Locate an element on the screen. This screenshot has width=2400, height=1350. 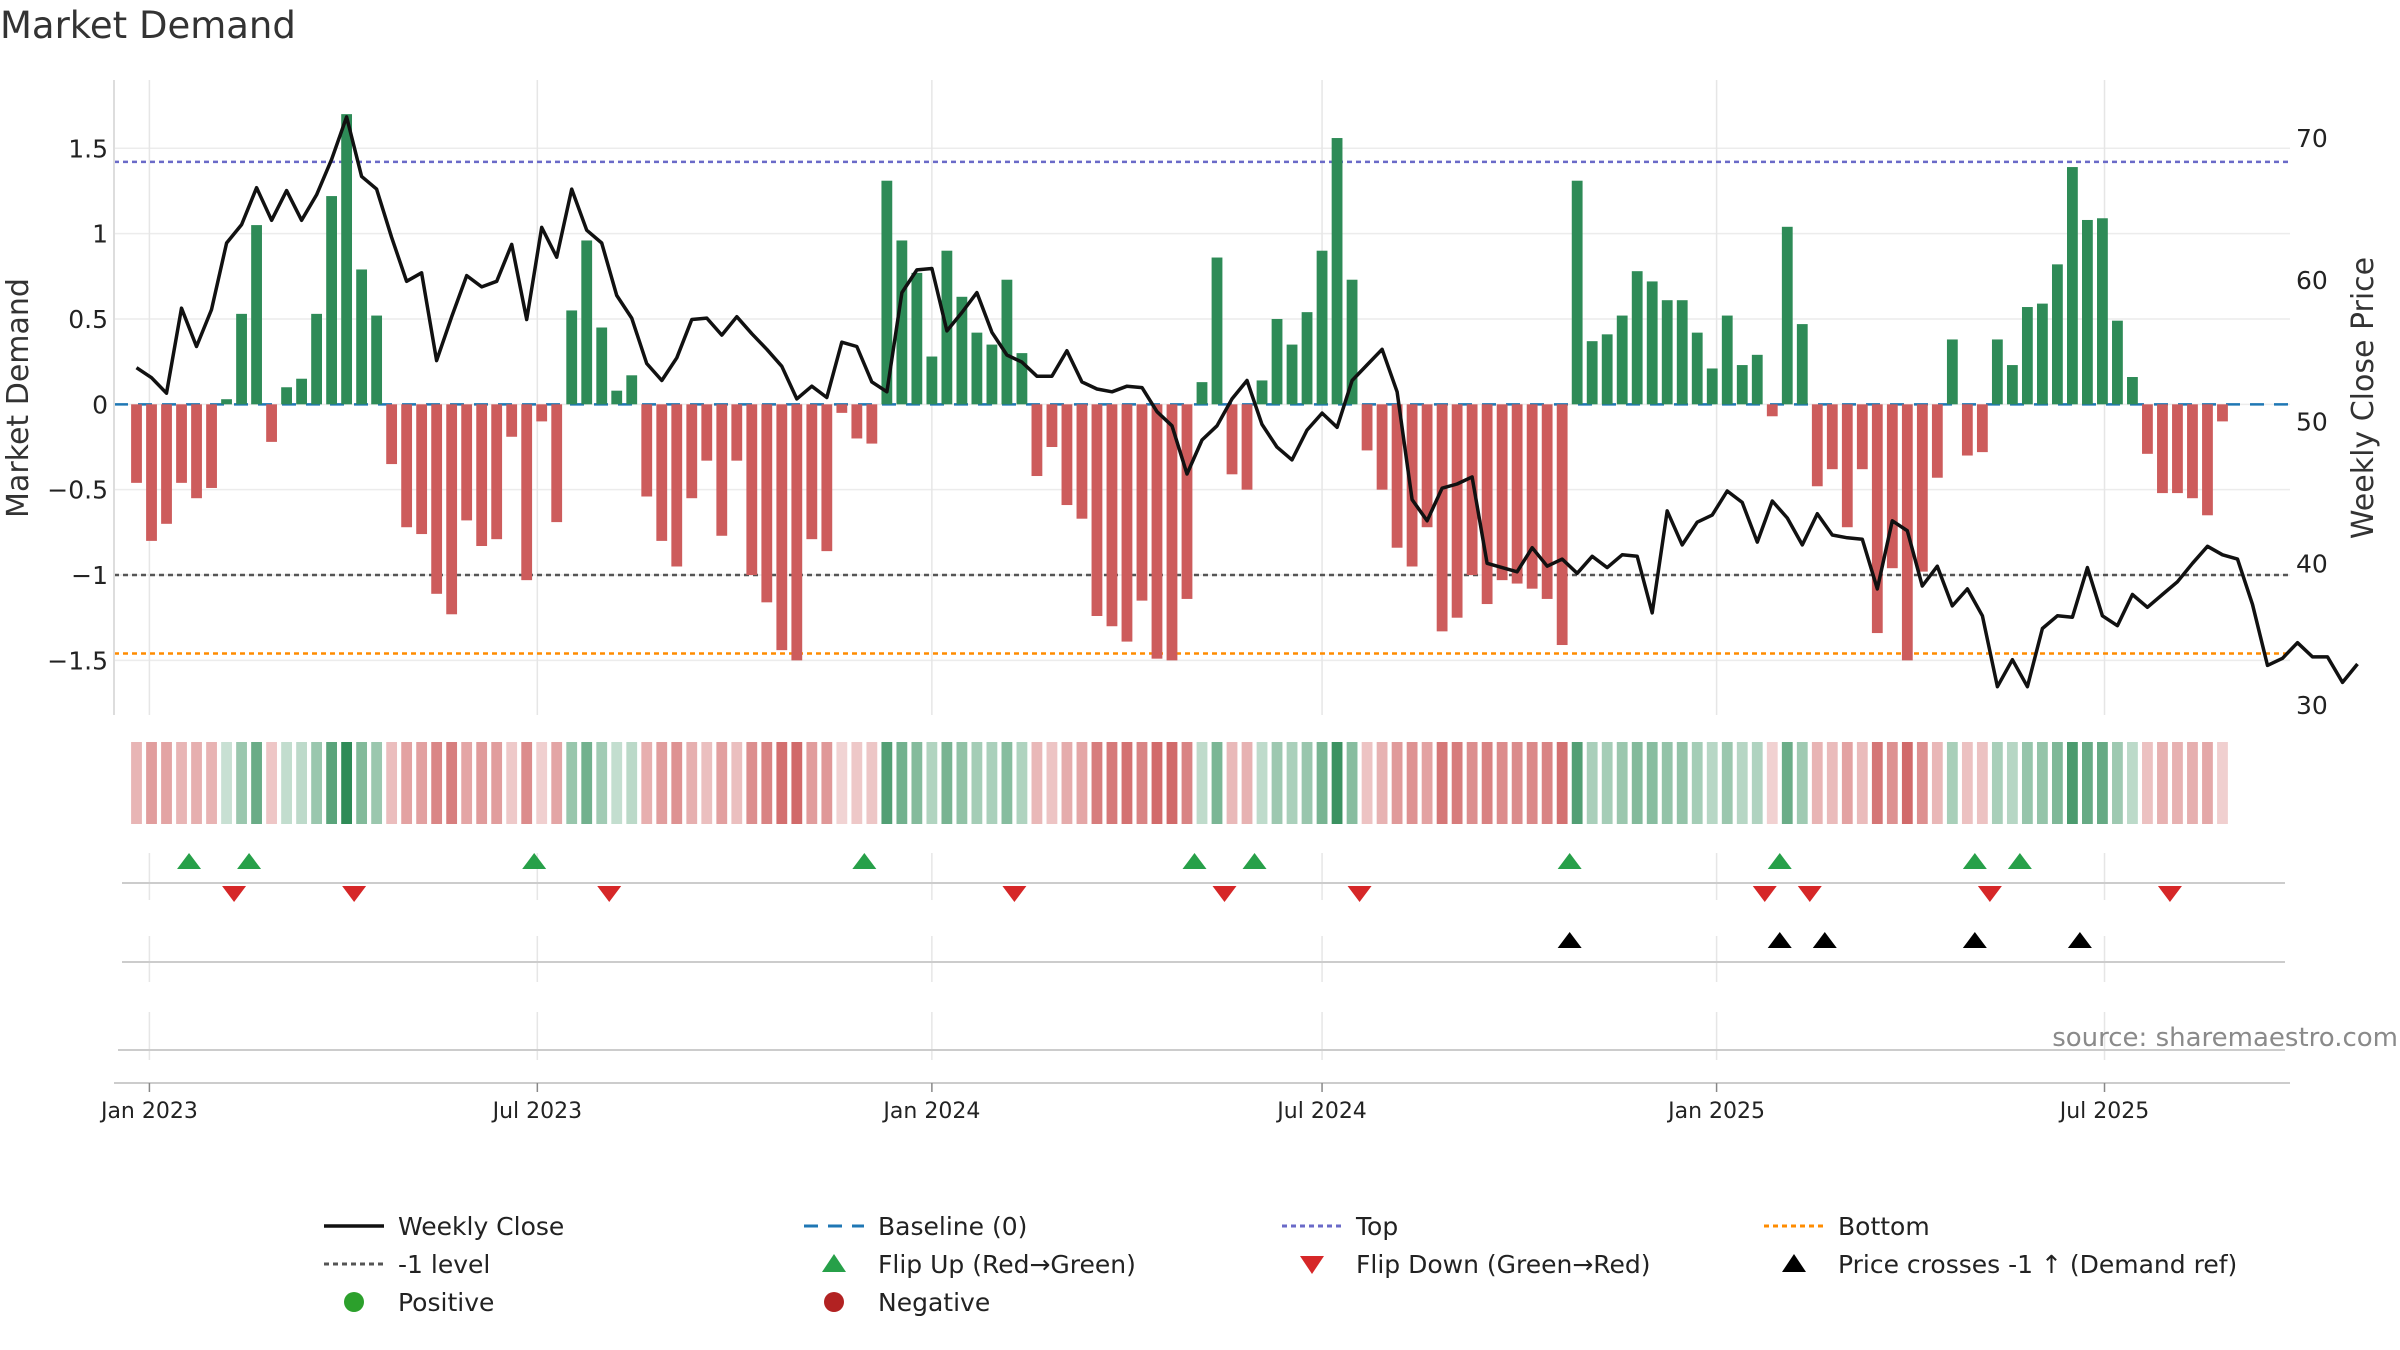
legend-flip-down-label: Flip Down (Green→Red) is located at coordinates (1503, 1264).